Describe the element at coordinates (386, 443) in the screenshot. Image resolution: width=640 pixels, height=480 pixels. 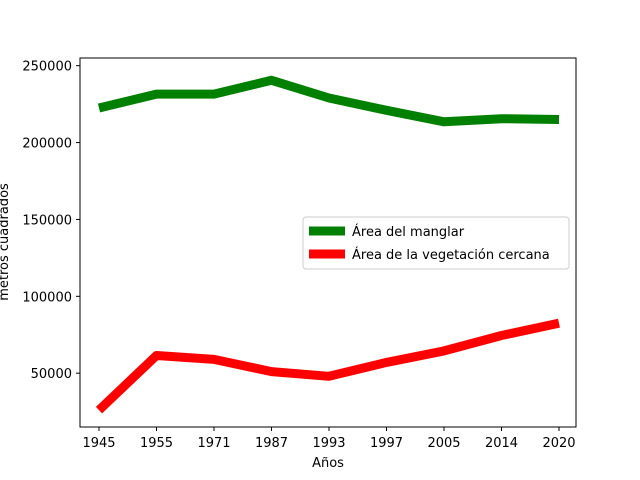
I see `x-tick-label: 1997` at that location.